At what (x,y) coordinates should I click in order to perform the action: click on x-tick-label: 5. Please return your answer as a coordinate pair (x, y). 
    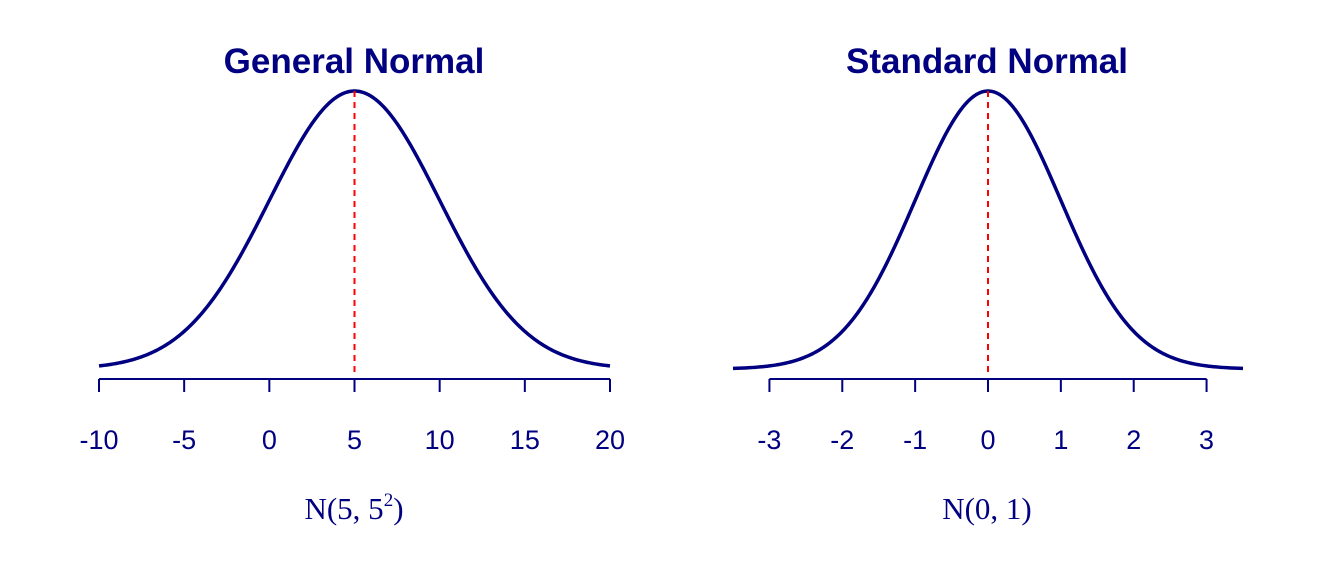
    Looking at the image, I should click on (354, 440).